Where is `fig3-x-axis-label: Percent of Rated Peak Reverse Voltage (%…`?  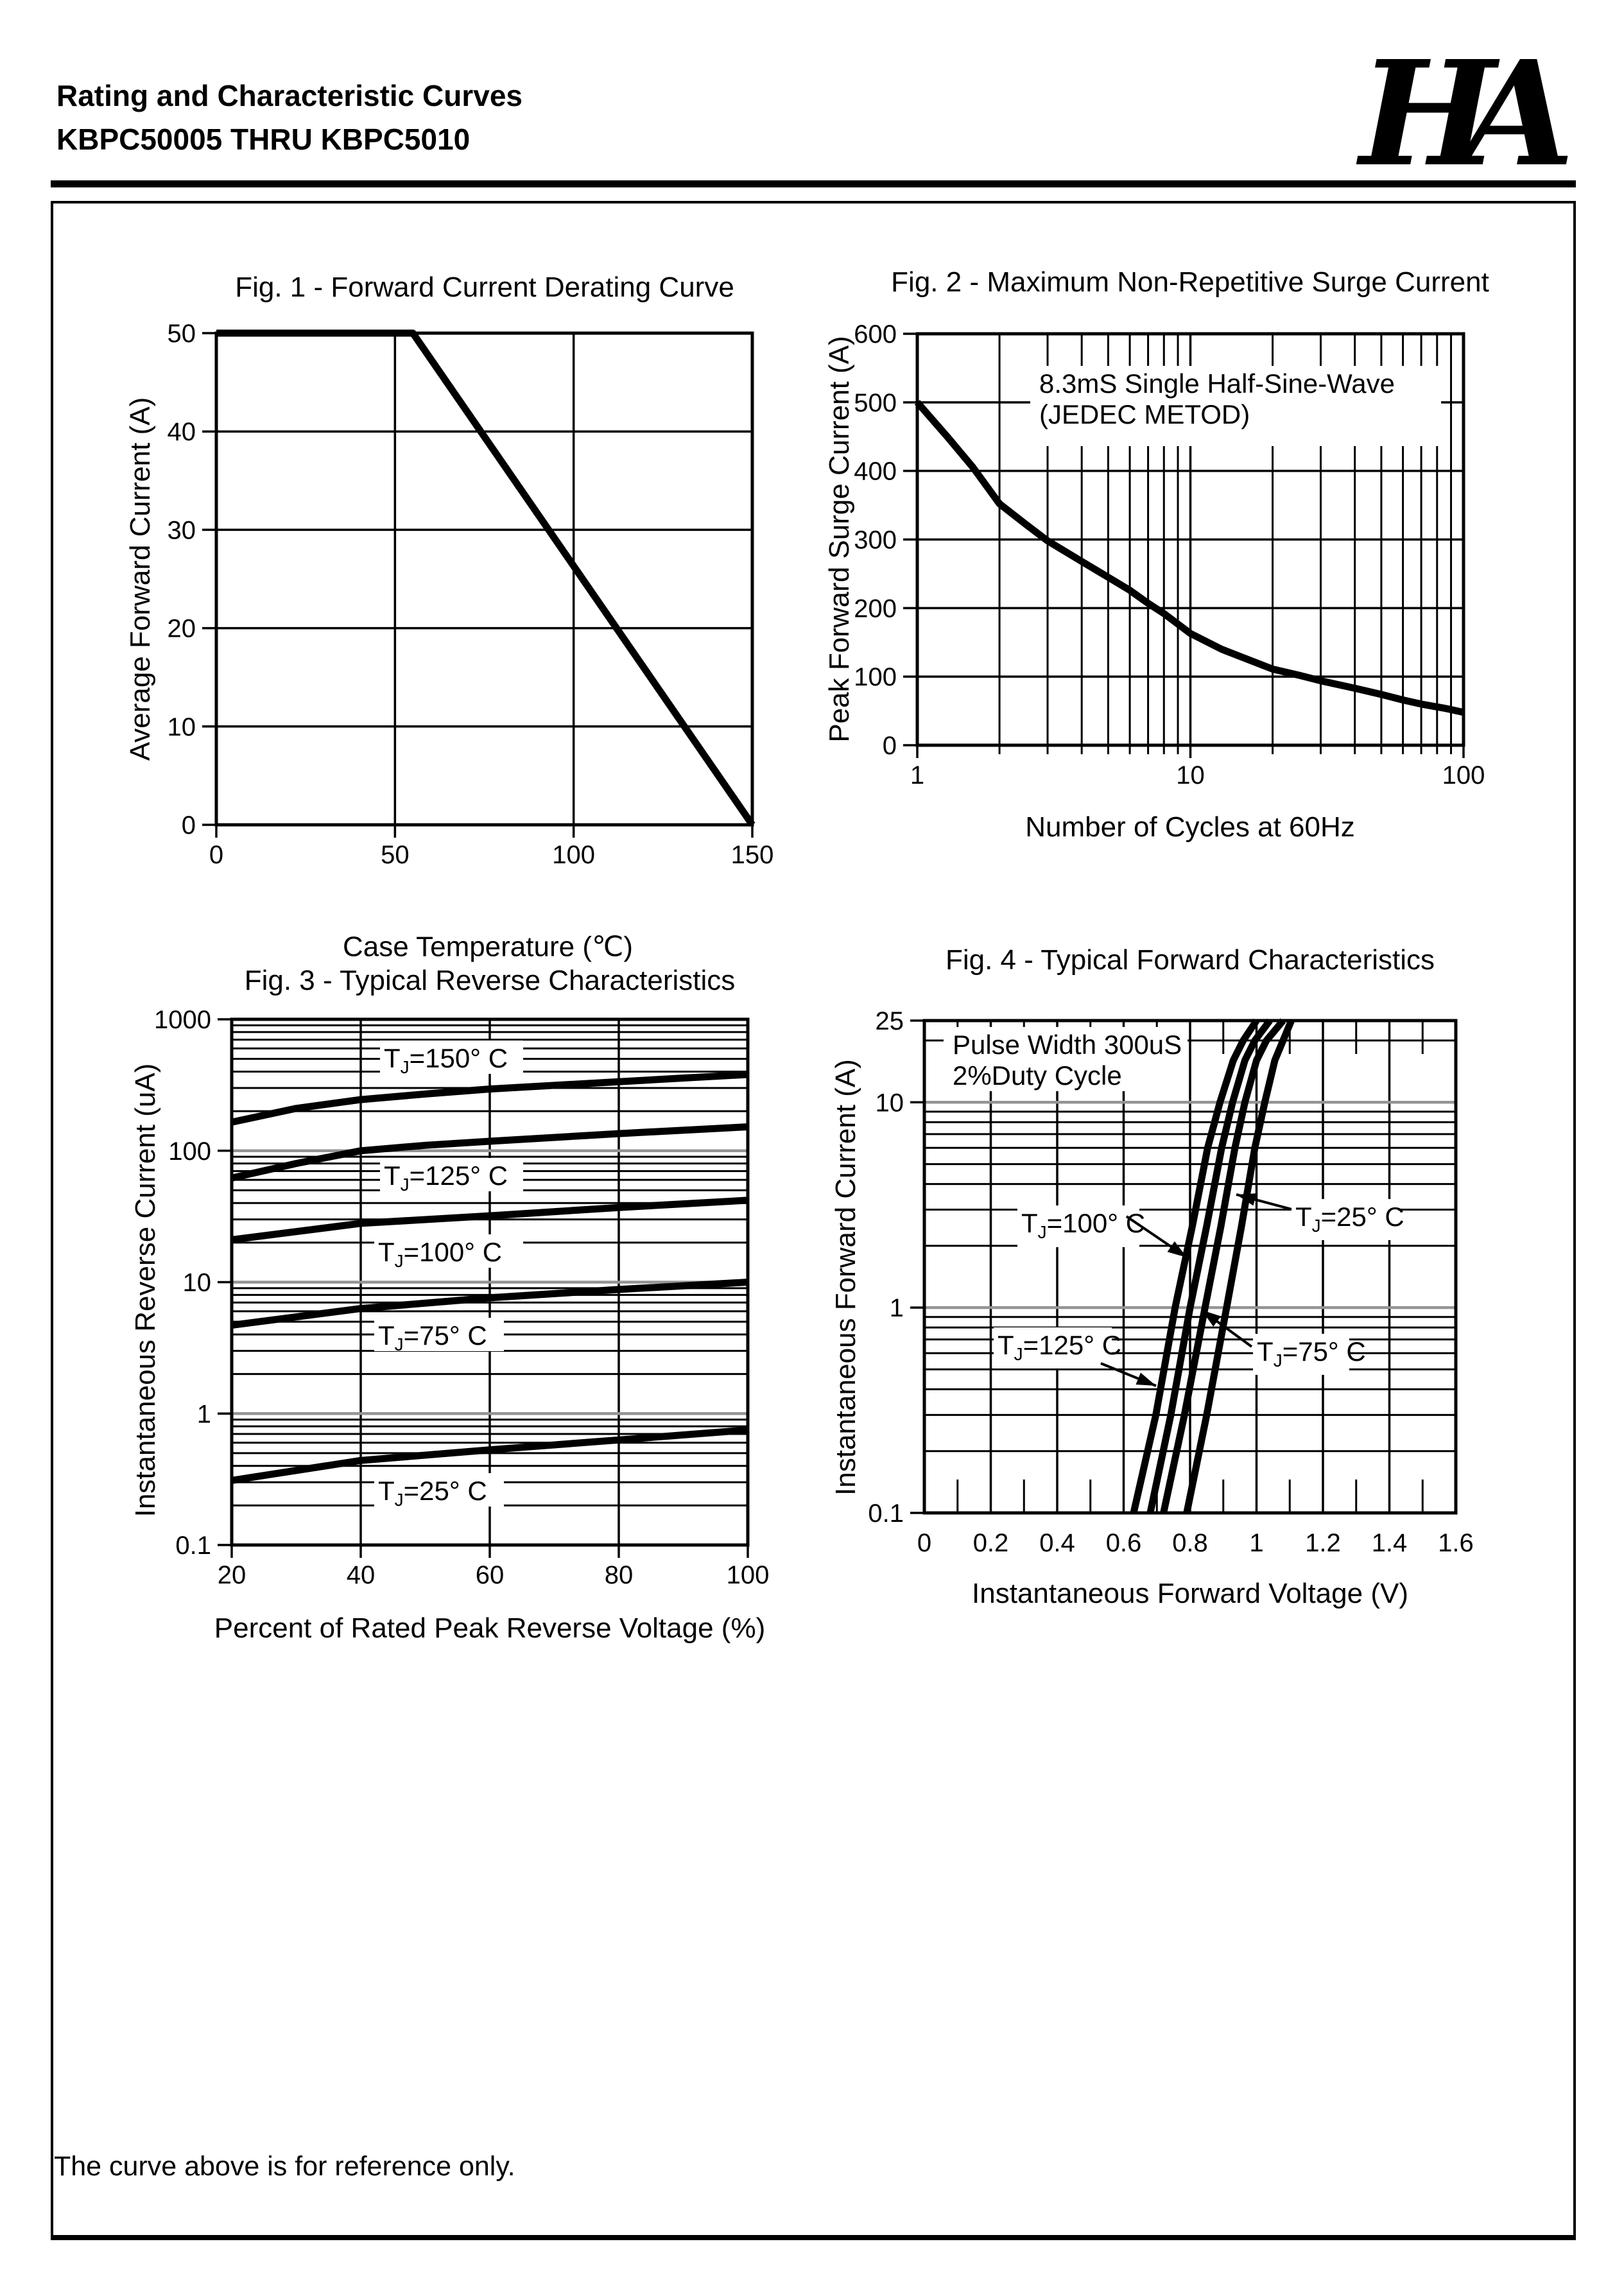 fig3-x-axis-label: Percent of Rated Peak Reverse Voltage (%… is located at coordinates (490, 1628).